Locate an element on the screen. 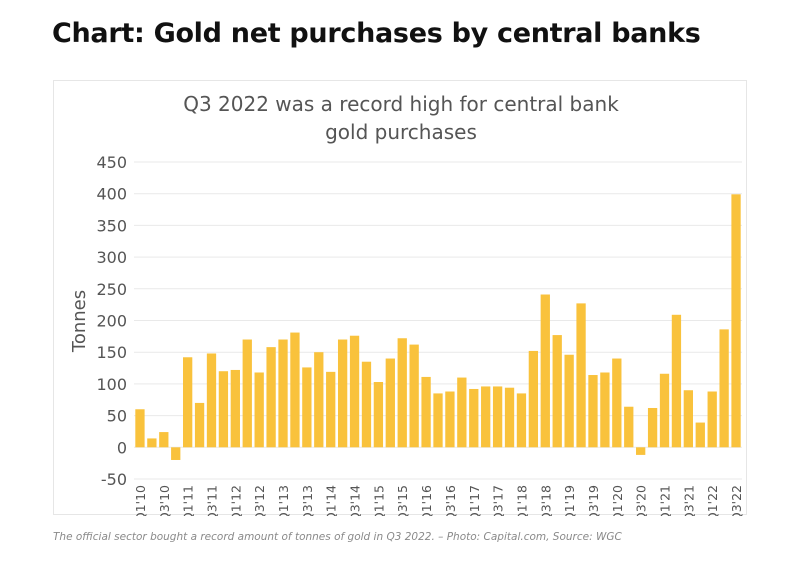 This screenshot has height=575, width=799. x-tick-label: Q3'21 is located at coordinates (688, 500).